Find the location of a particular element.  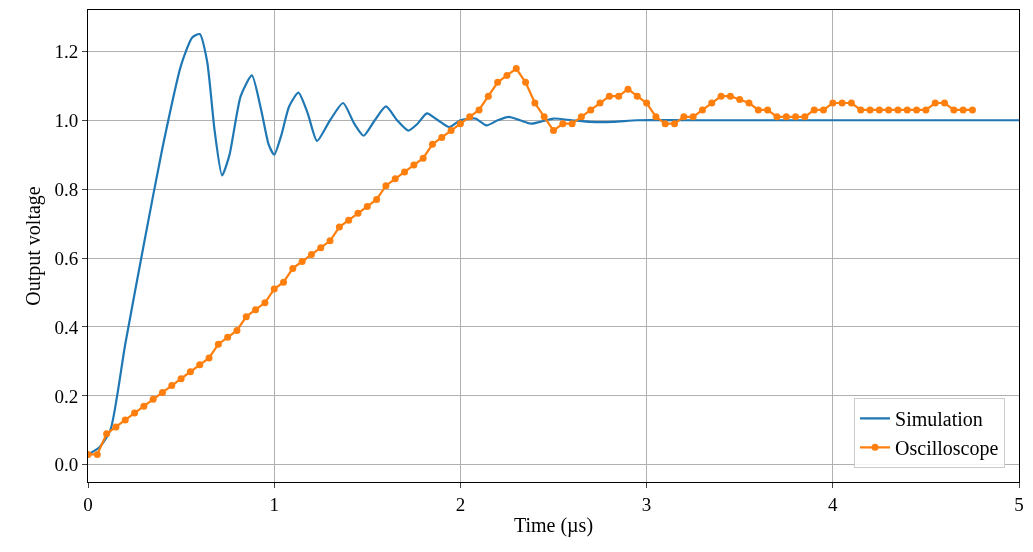

x-tick-label: 4 is located at coordinates (833, 504).